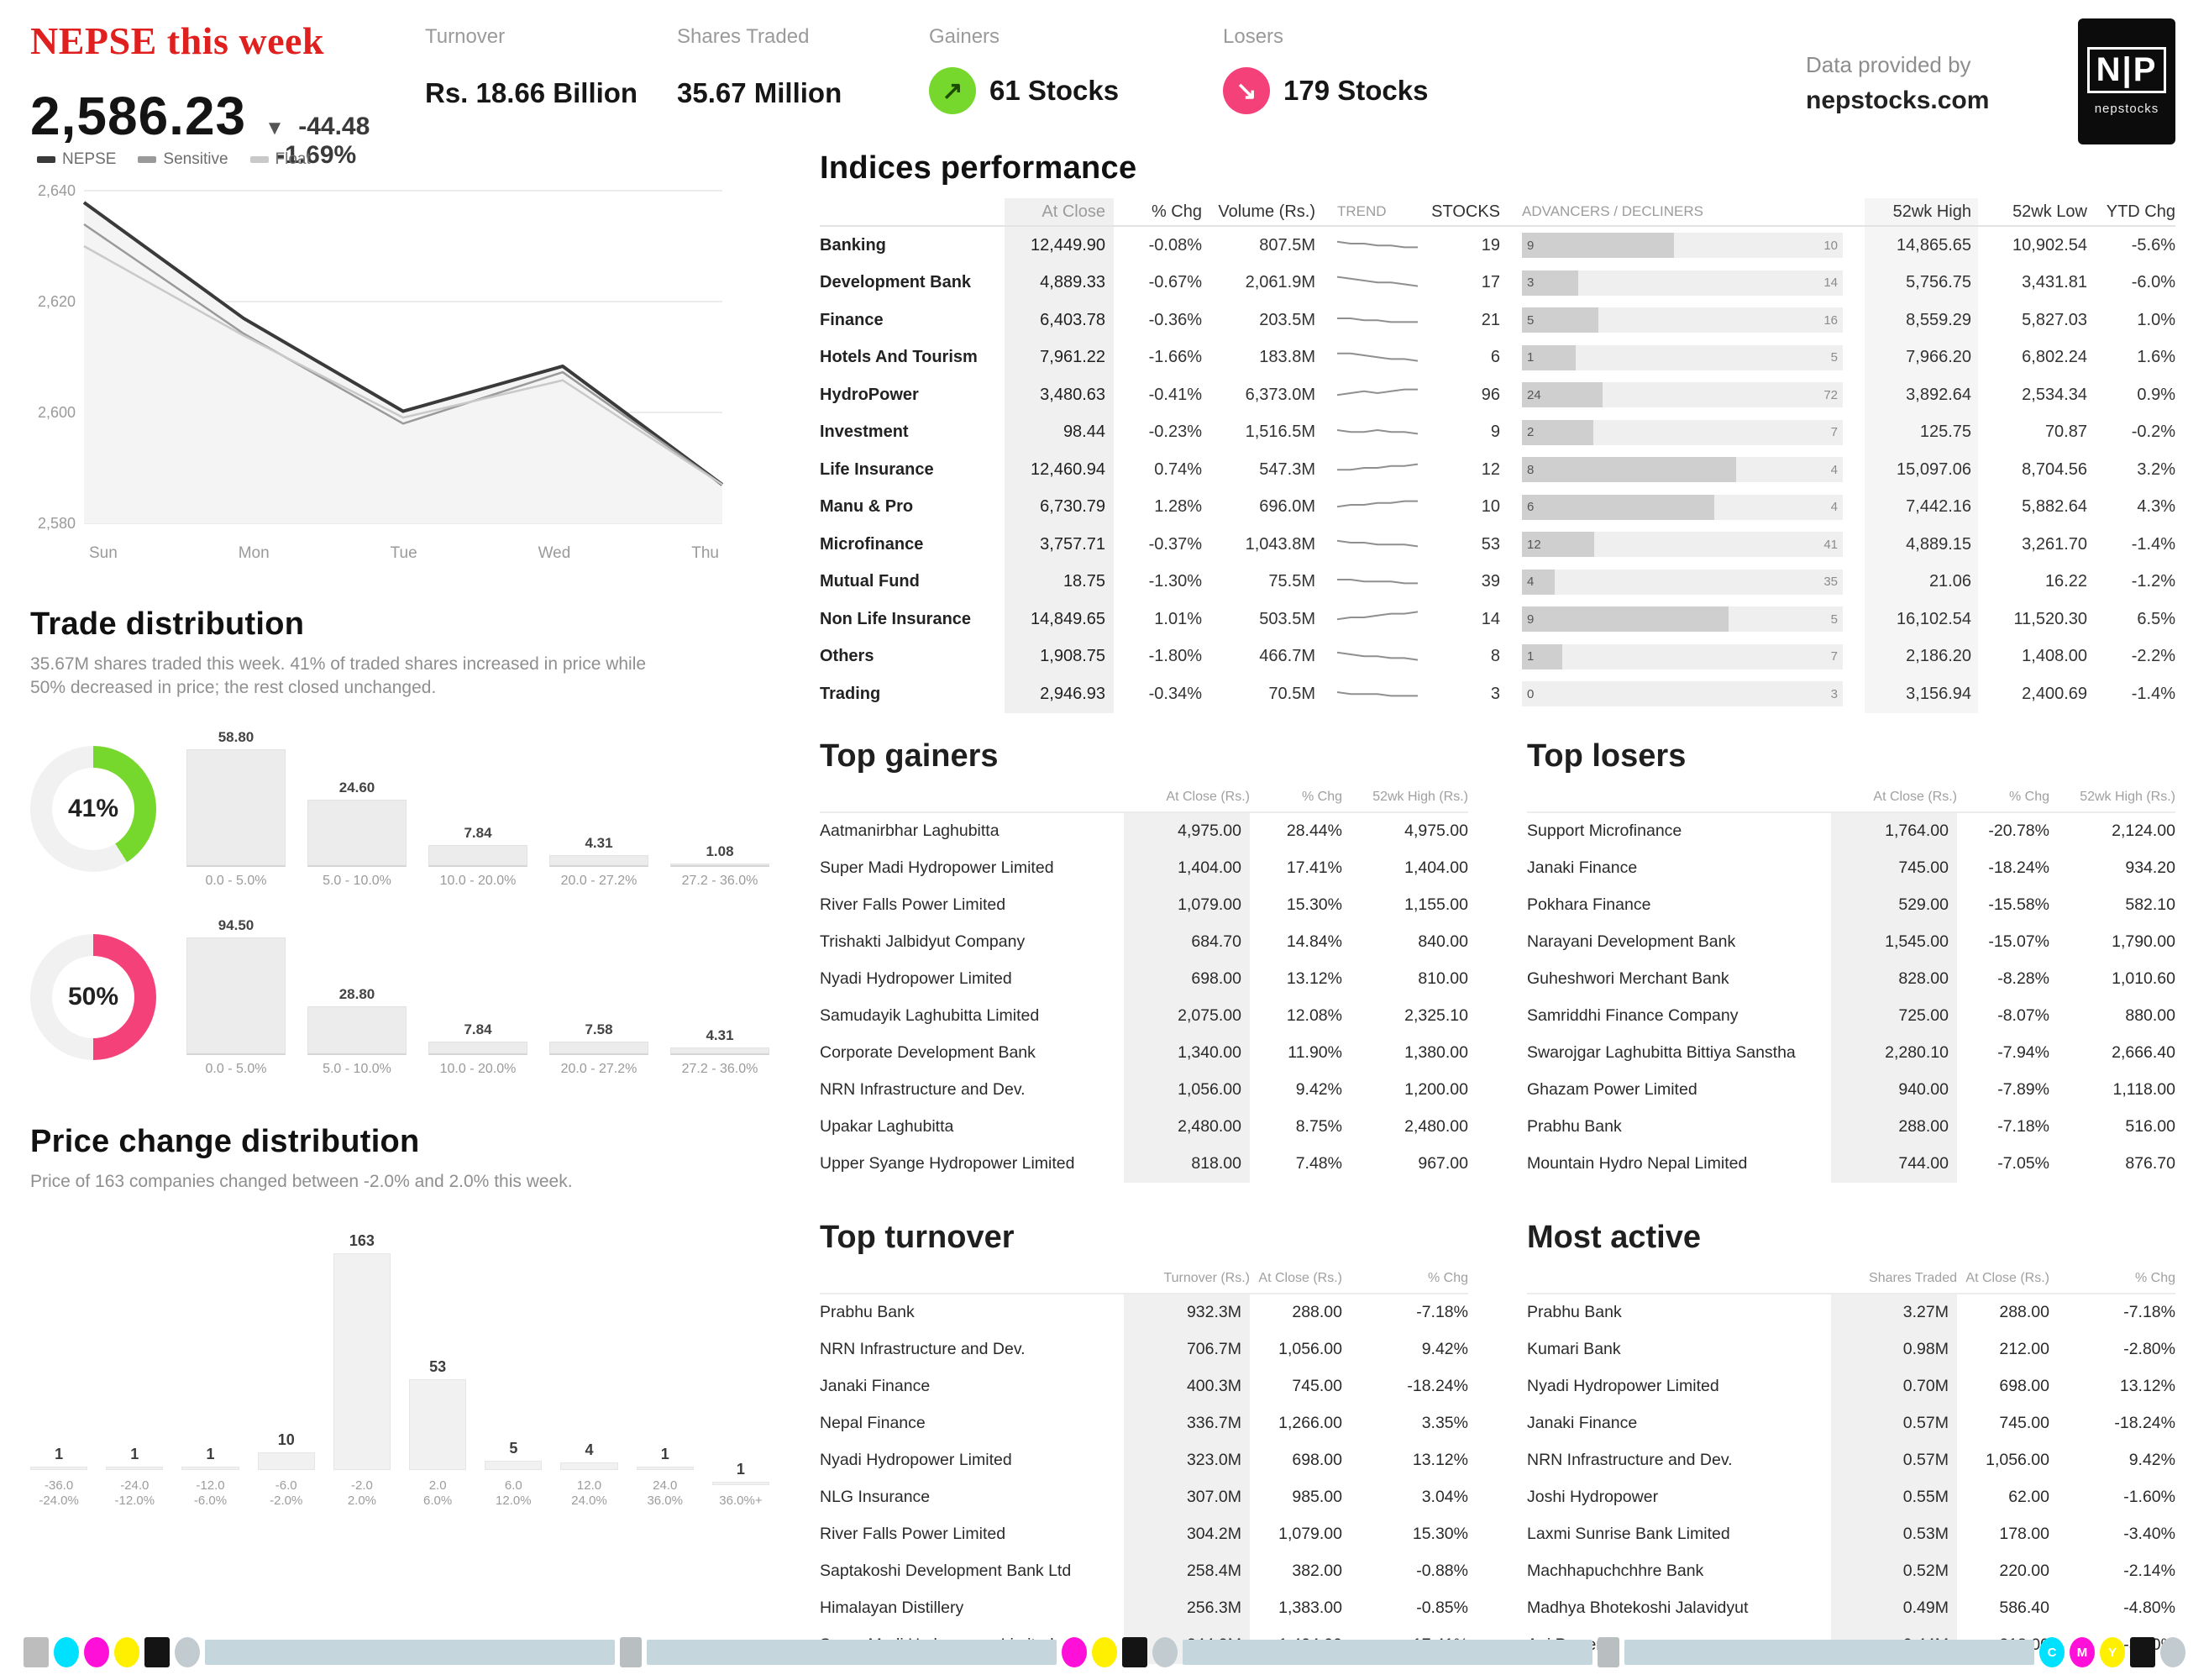 This screenshot has width=2209, height=1680. I want to click on value-2: 28.44%, so click(1314, 831).